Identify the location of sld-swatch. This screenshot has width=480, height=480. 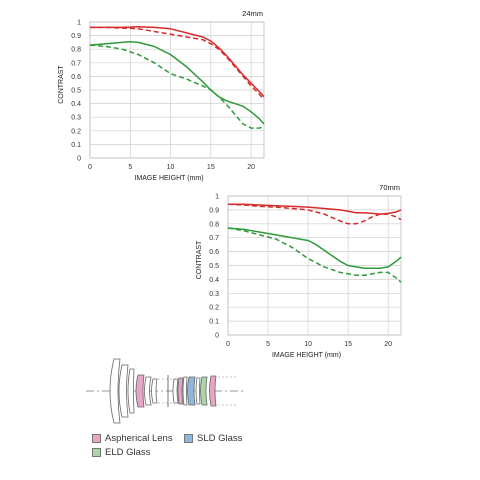
(188, 438).